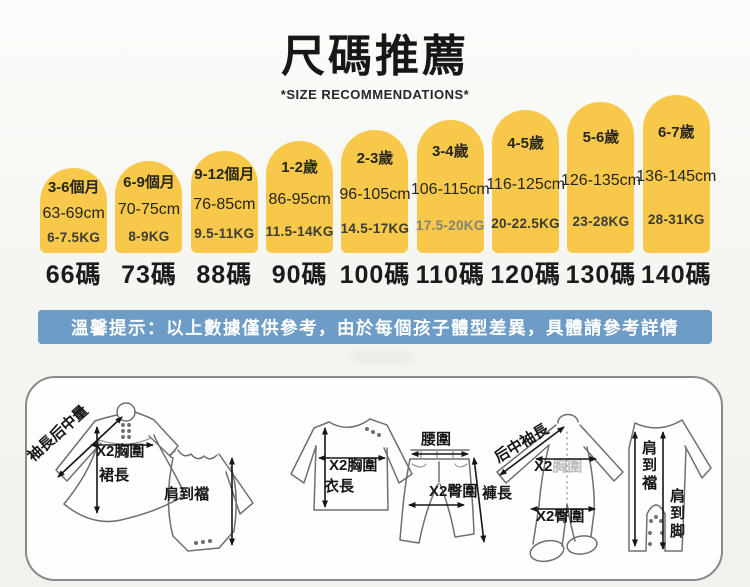 Image resolution: width=750 pixels, height=587 pixels. I want to click on page-subtitle: *SIZE RECOMMENDATIONS*, so click(375, 94).